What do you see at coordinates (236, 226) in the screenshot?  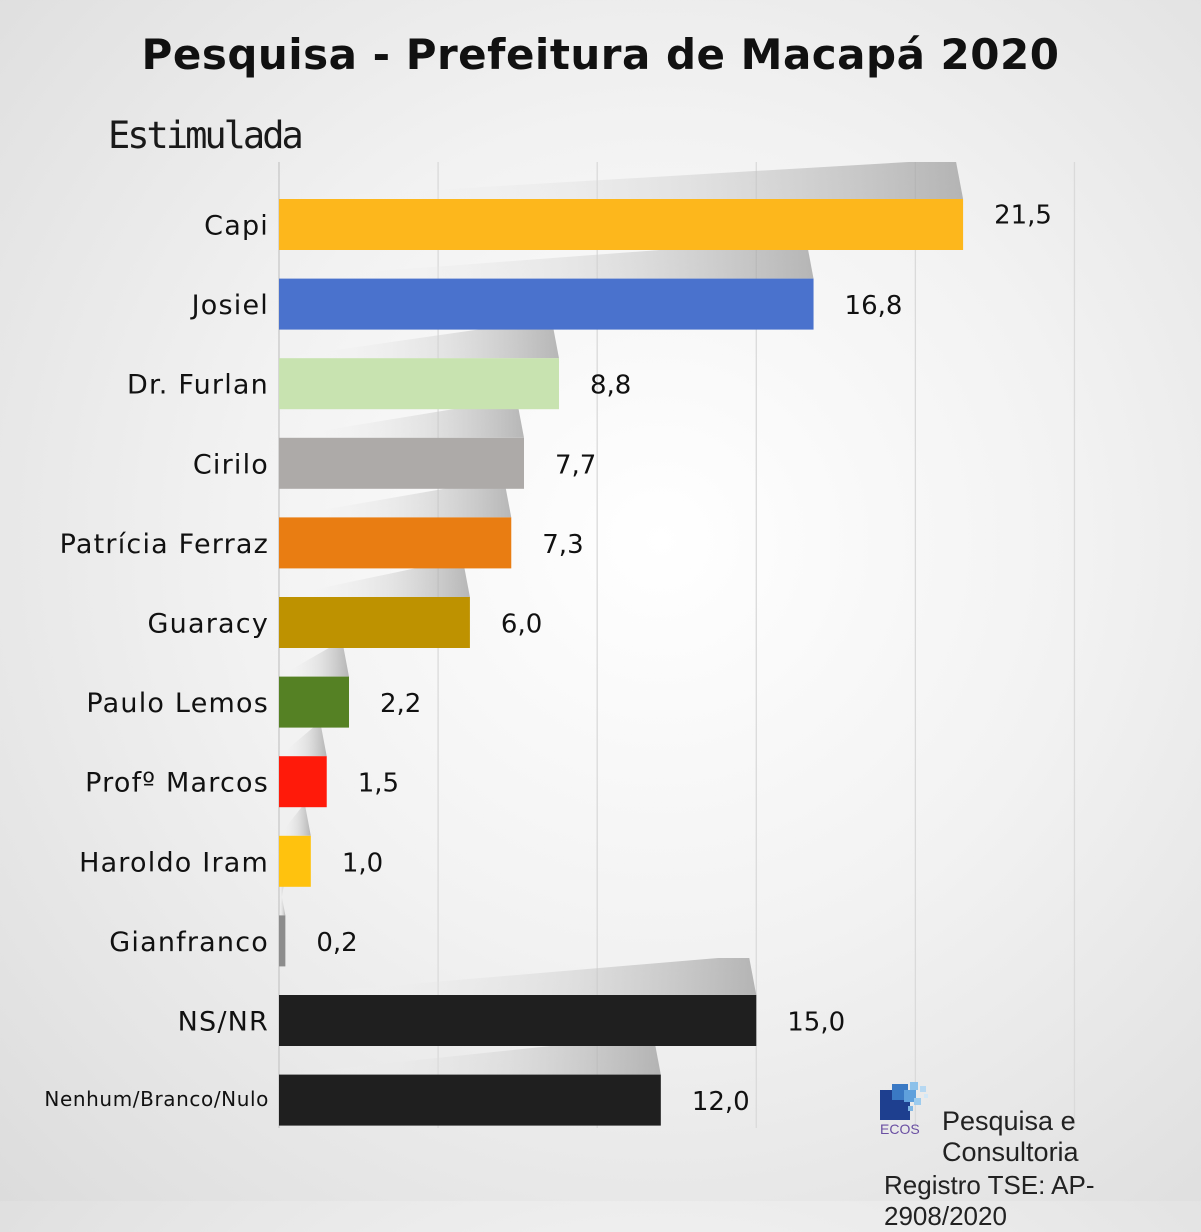 I see `category-label: Capi` at bounding box center [236, 226].